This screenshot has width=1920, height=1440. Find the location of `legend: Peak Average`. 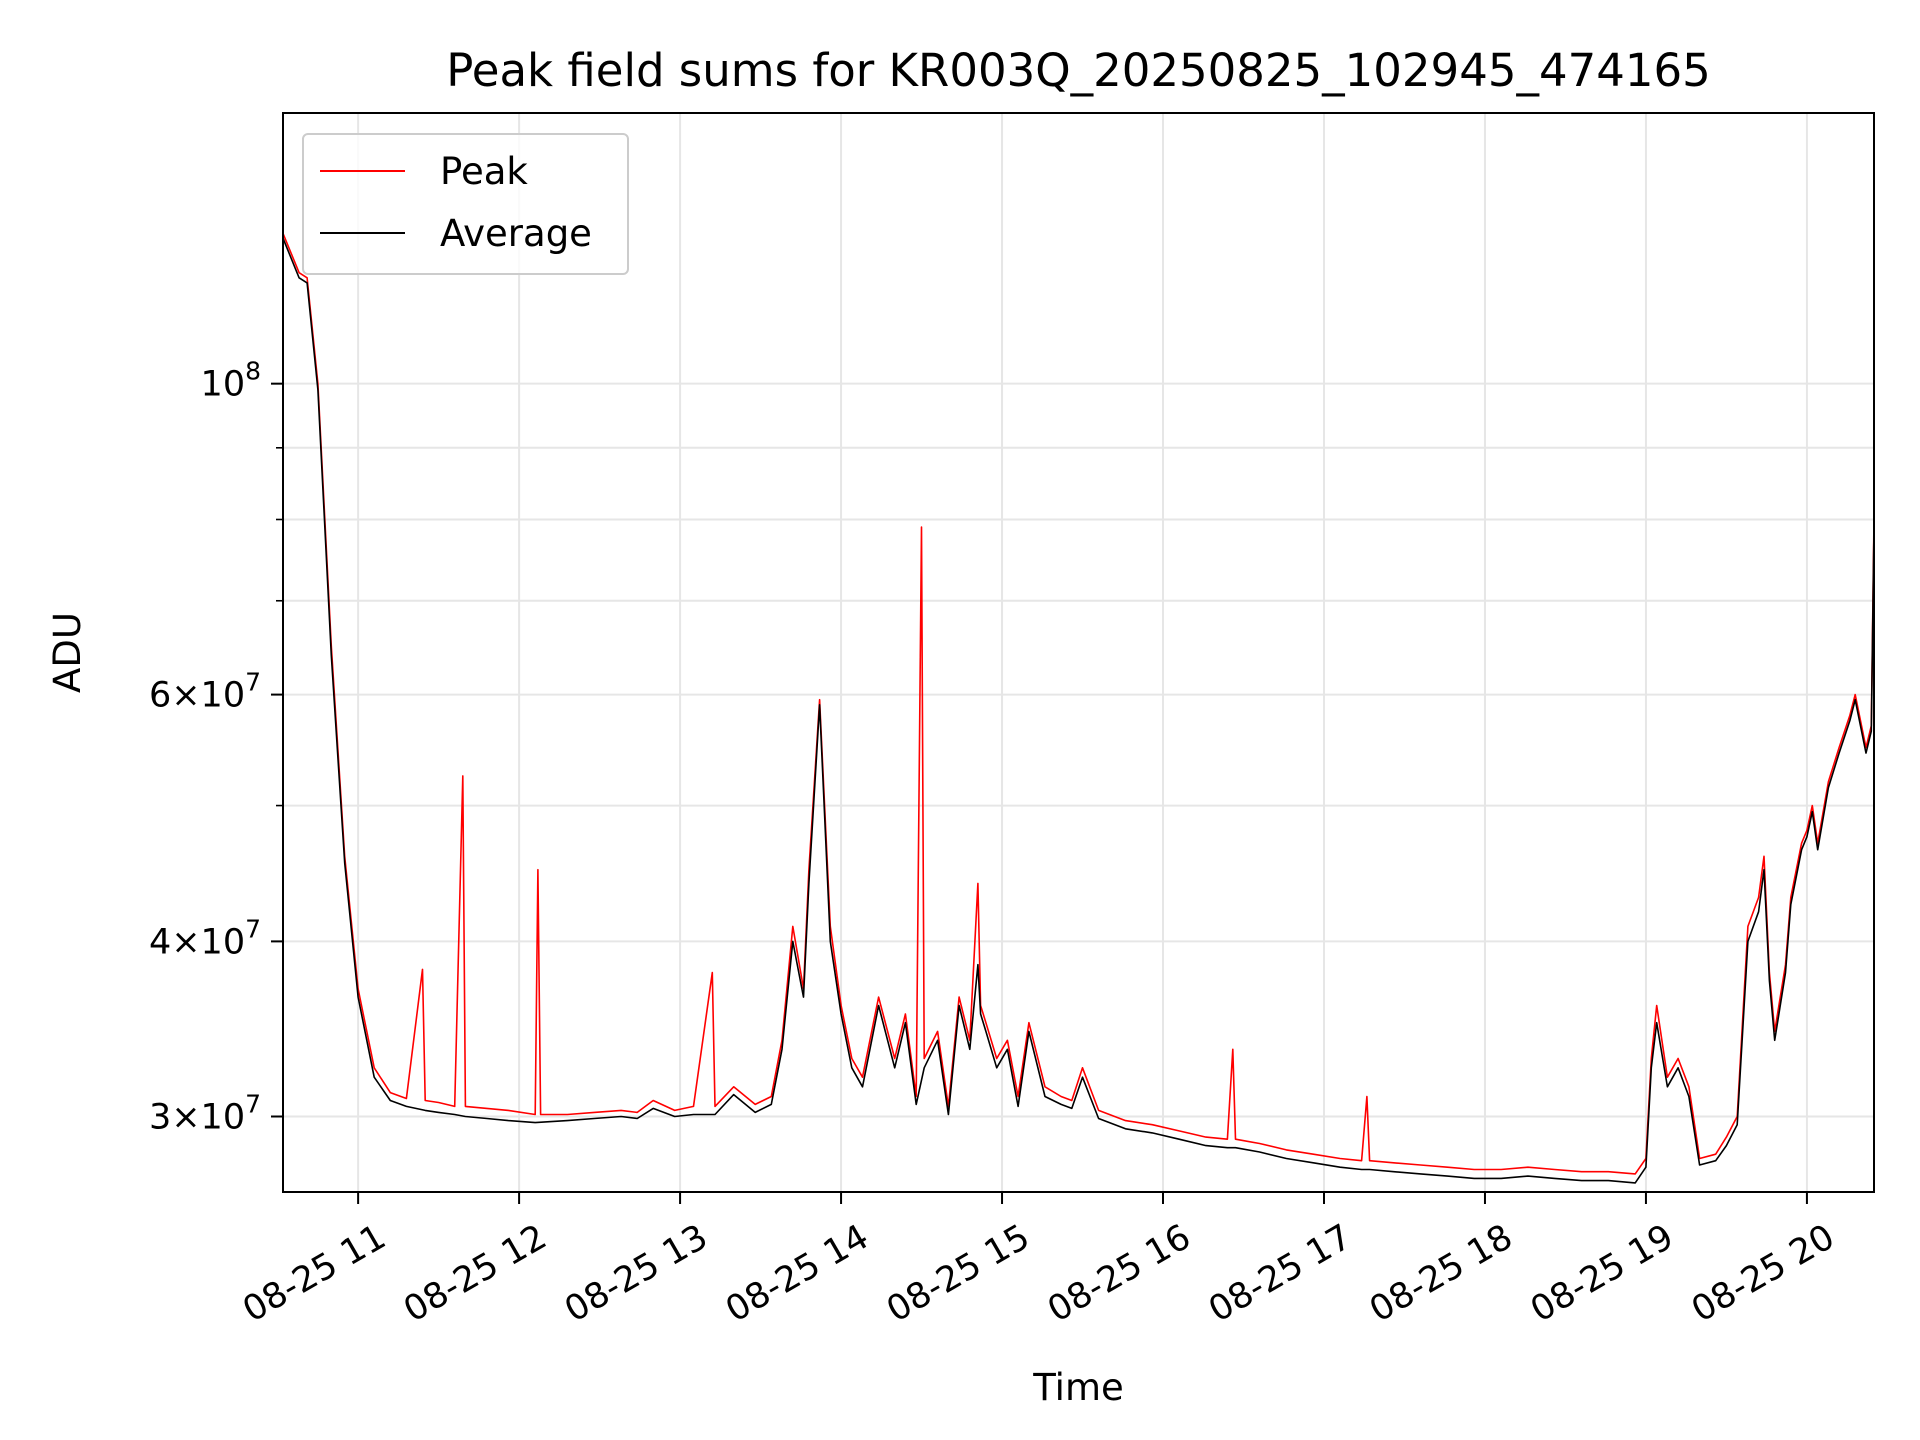

legend: Peak Average is located at coordinates (465, 204).